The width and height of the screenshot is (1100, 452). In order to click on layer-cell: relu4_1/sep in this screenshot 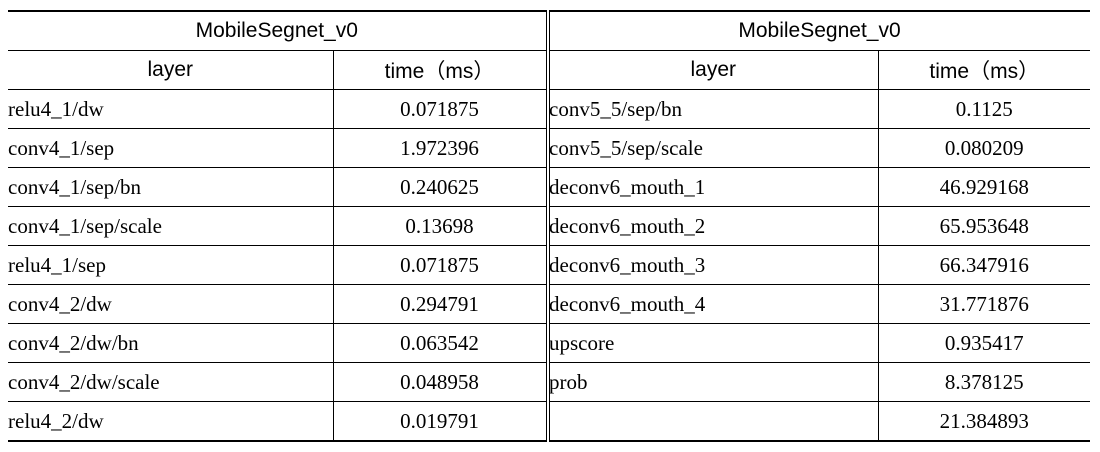, I will do `click(171, 265)`.